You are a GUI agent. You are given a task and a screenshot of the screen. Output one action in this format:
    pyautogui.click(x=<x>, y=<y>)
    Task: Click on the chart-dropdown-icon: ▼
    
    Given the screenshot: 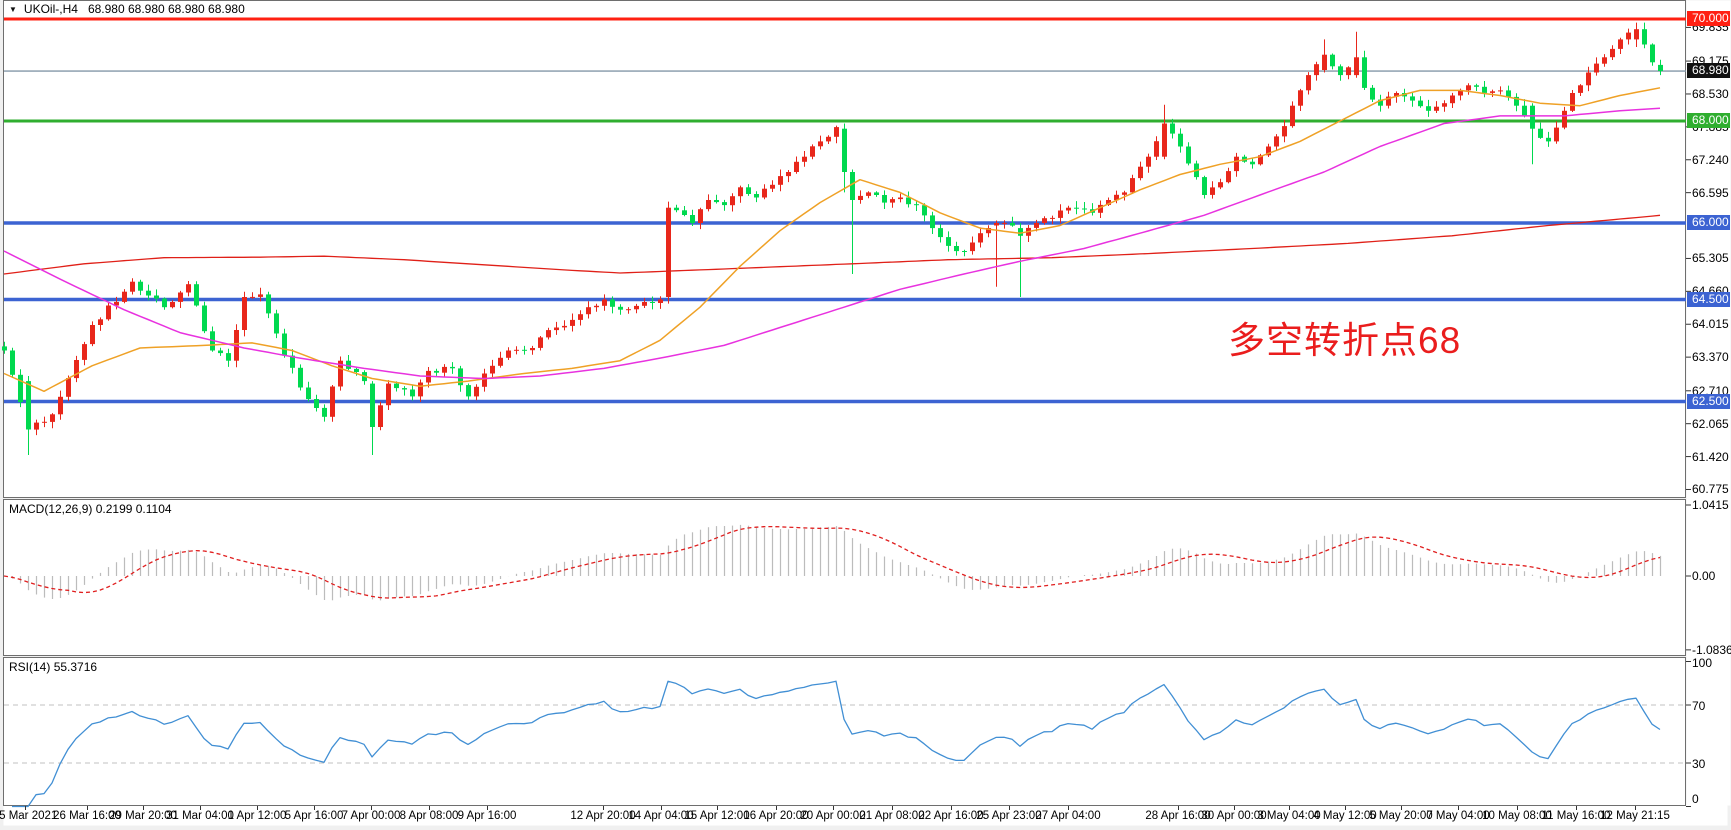 What is the action you would take?
    pyautogui.click(x=13, y=9)
    